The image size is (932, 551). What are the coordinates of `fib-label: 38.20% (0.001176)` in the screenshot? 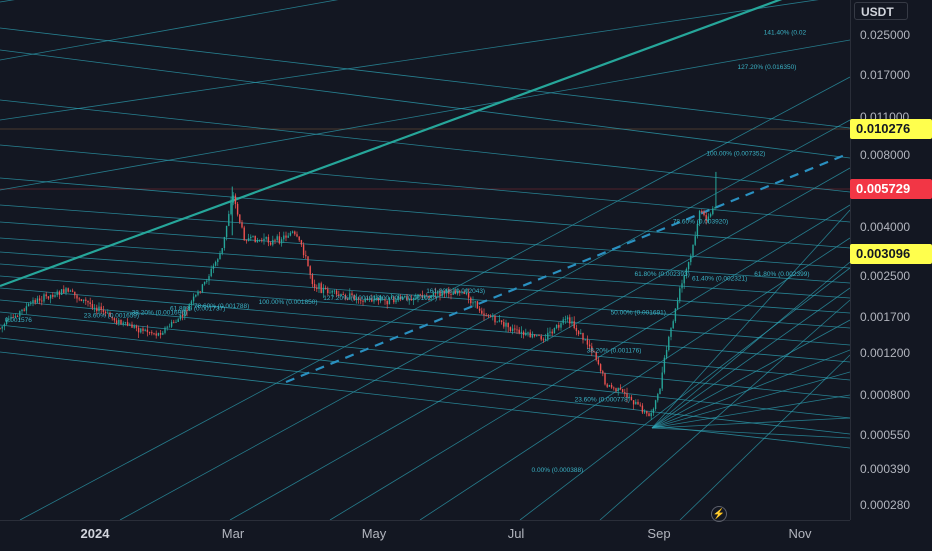 It's located at (614, 351).